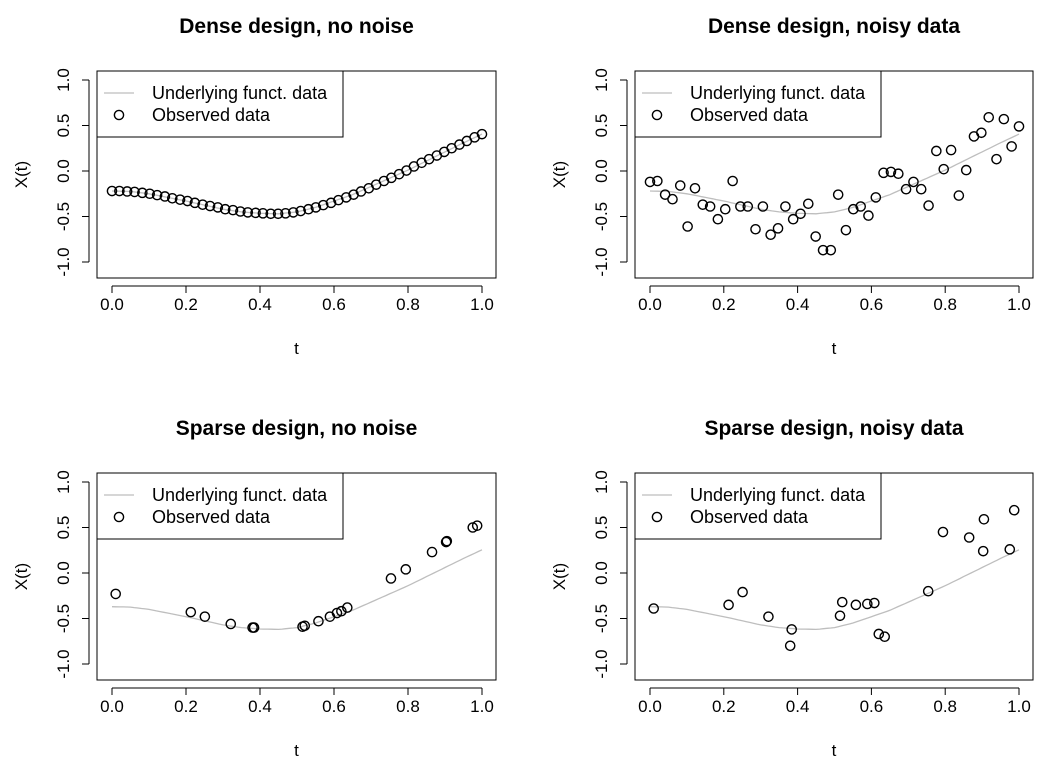  What do you see at coordinates (297, 428) in the screenshot?
I see `chart-title: Sparse design, no noise` at bounding box center [297, 428].